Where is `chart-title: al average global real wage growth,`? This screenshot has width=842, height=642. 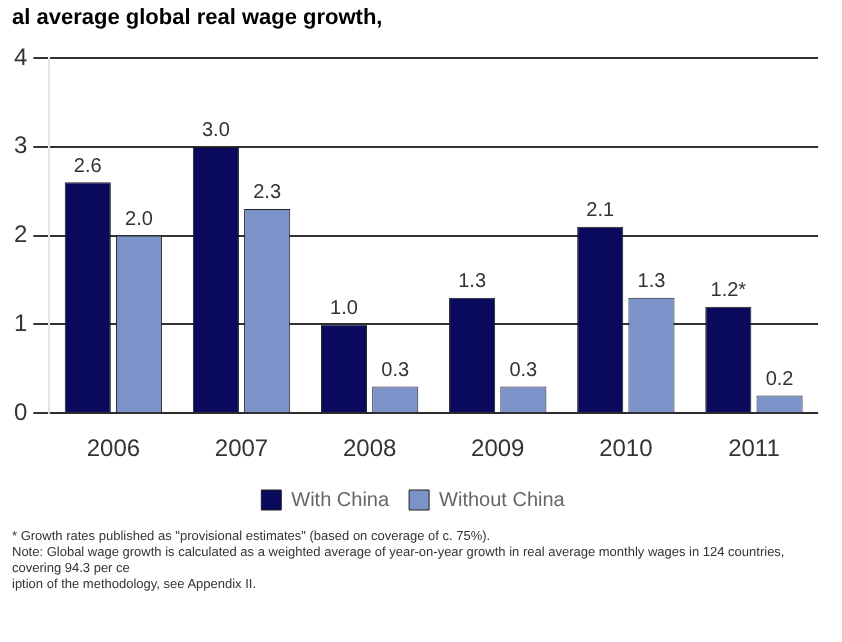 chart-title: al average global real wage growth, is located at coordinates (197, 17).